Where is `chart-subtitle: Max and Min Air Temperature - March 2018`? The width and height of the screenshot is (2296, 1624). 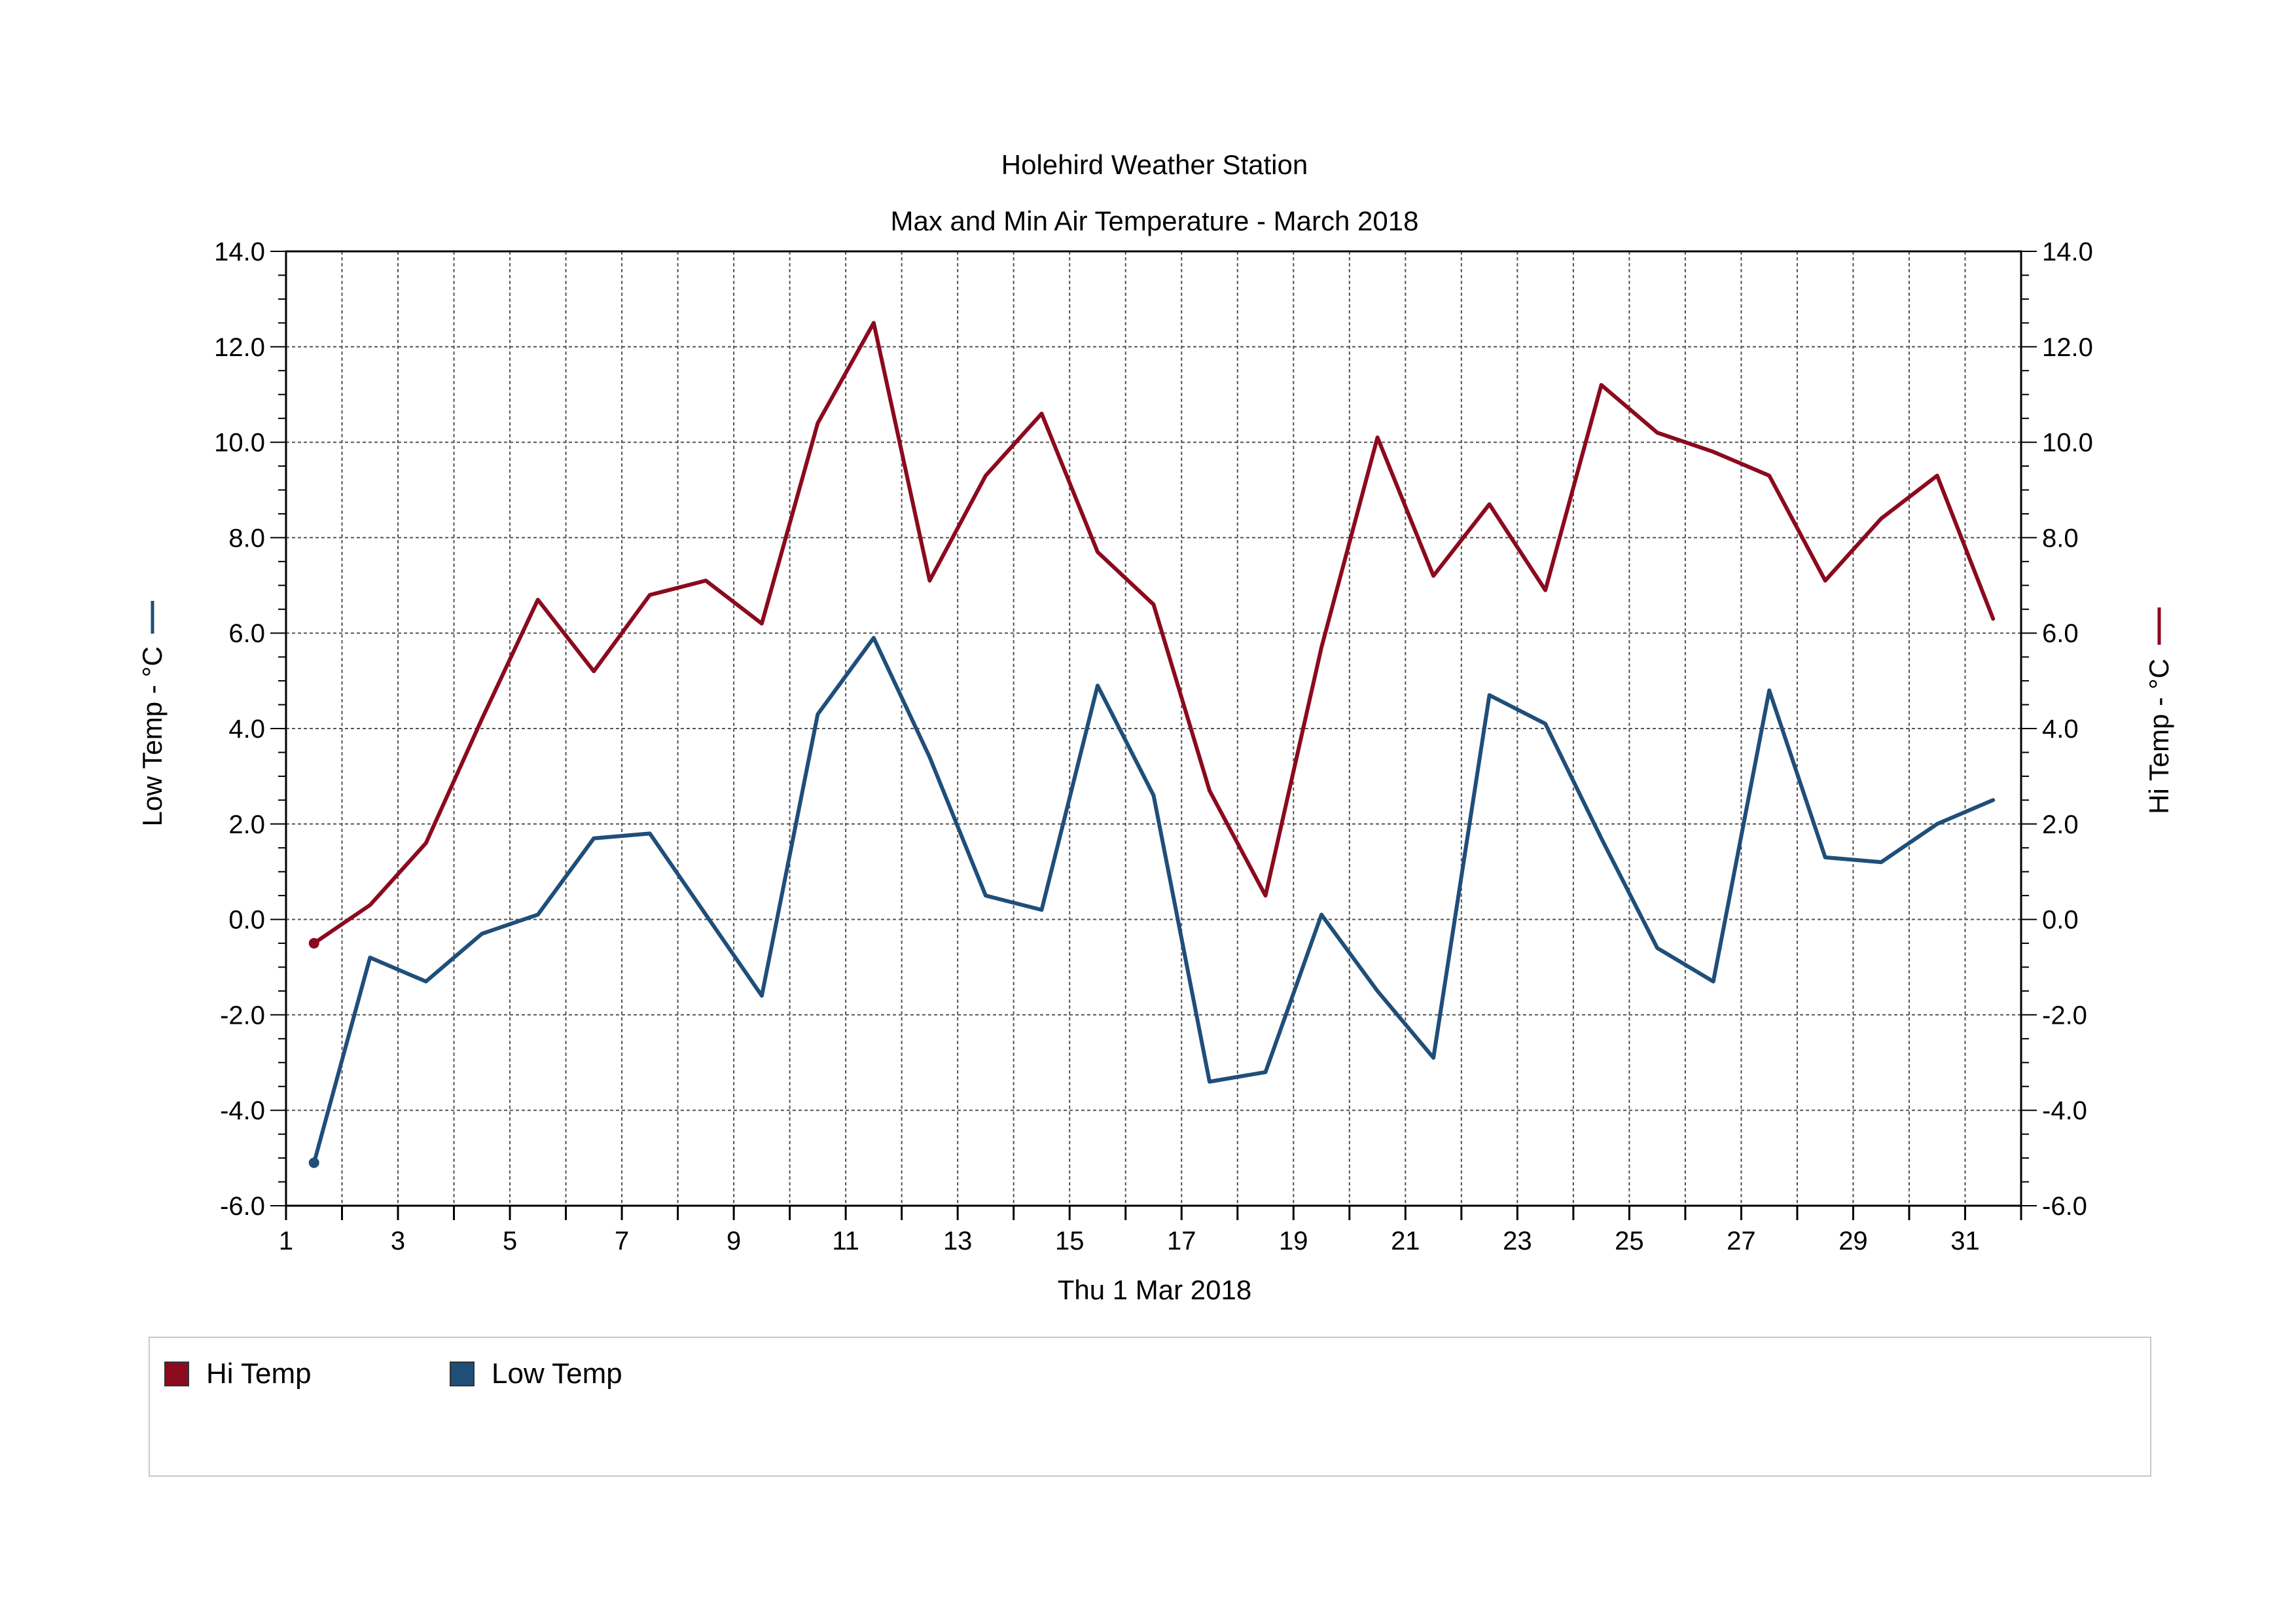 chart-subtitle: Max and Min Air Temperature - March 2018 is located at coordinates (1155, 221).